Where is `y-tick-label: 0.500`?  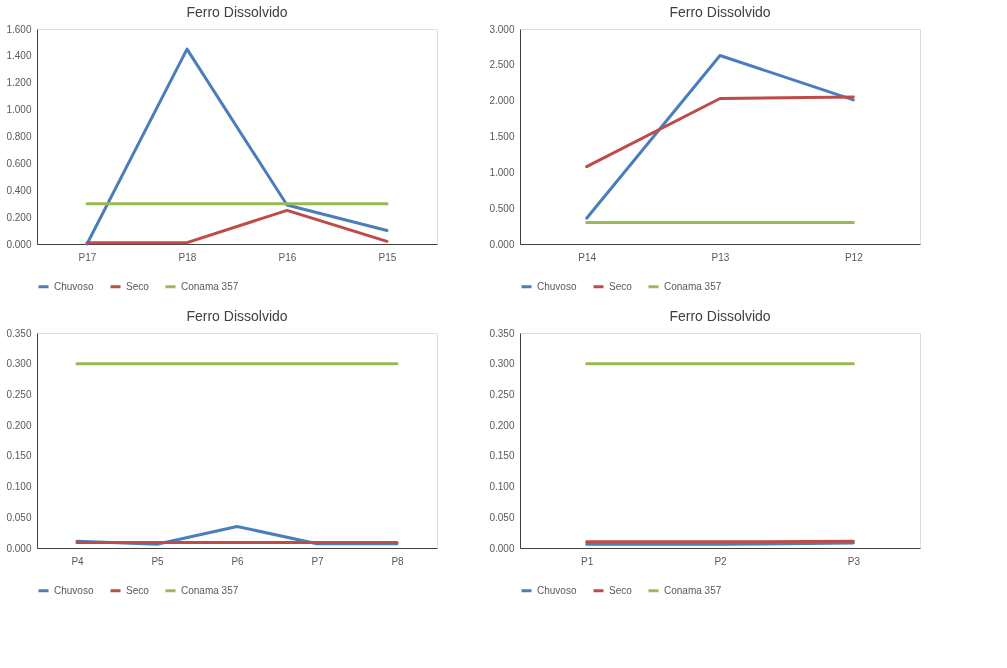
y-tick-label: 0.500 is located at coordinates (502, 208).